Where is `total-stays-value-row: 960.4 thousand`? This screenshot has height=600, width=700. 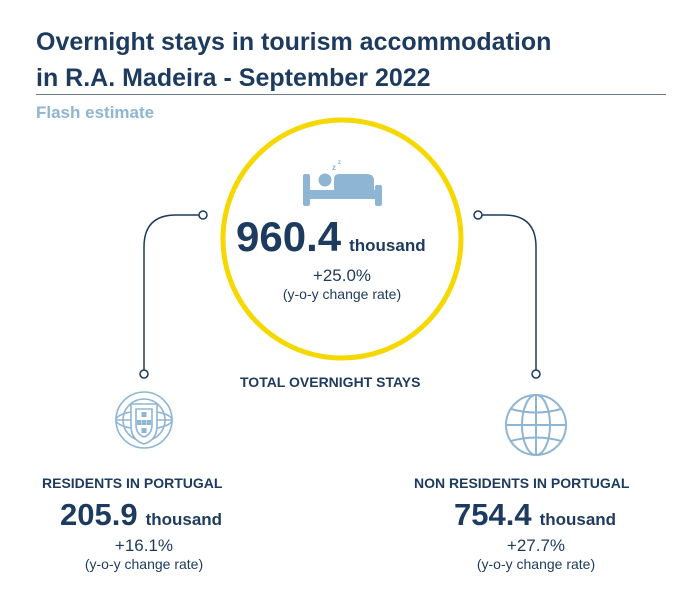
total-stays-value-row: 960.4 thousand is located at coordinates (331, 241).